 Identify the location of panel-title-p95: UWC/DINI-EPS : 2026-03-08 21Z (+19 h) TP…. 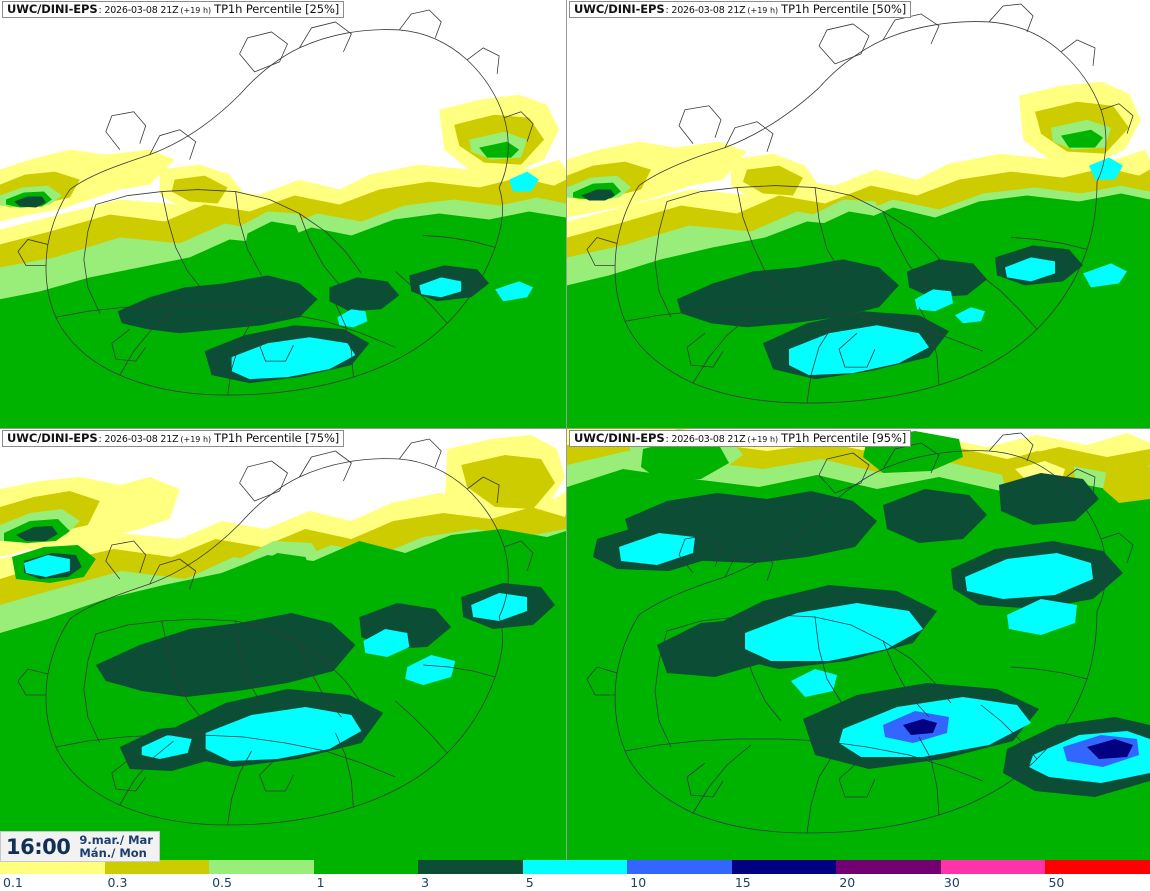
(740, 438).